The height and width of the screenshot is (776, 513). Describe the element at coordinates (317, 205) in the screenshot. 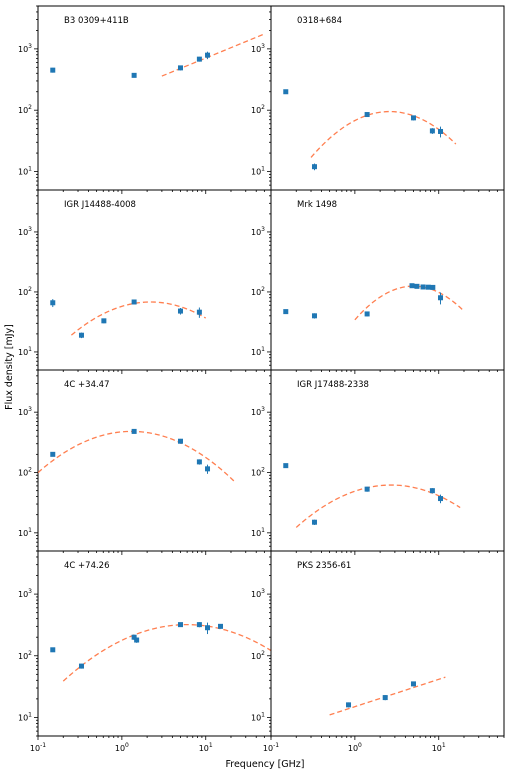

I see `panel-title: Mrk 1498` at that location.